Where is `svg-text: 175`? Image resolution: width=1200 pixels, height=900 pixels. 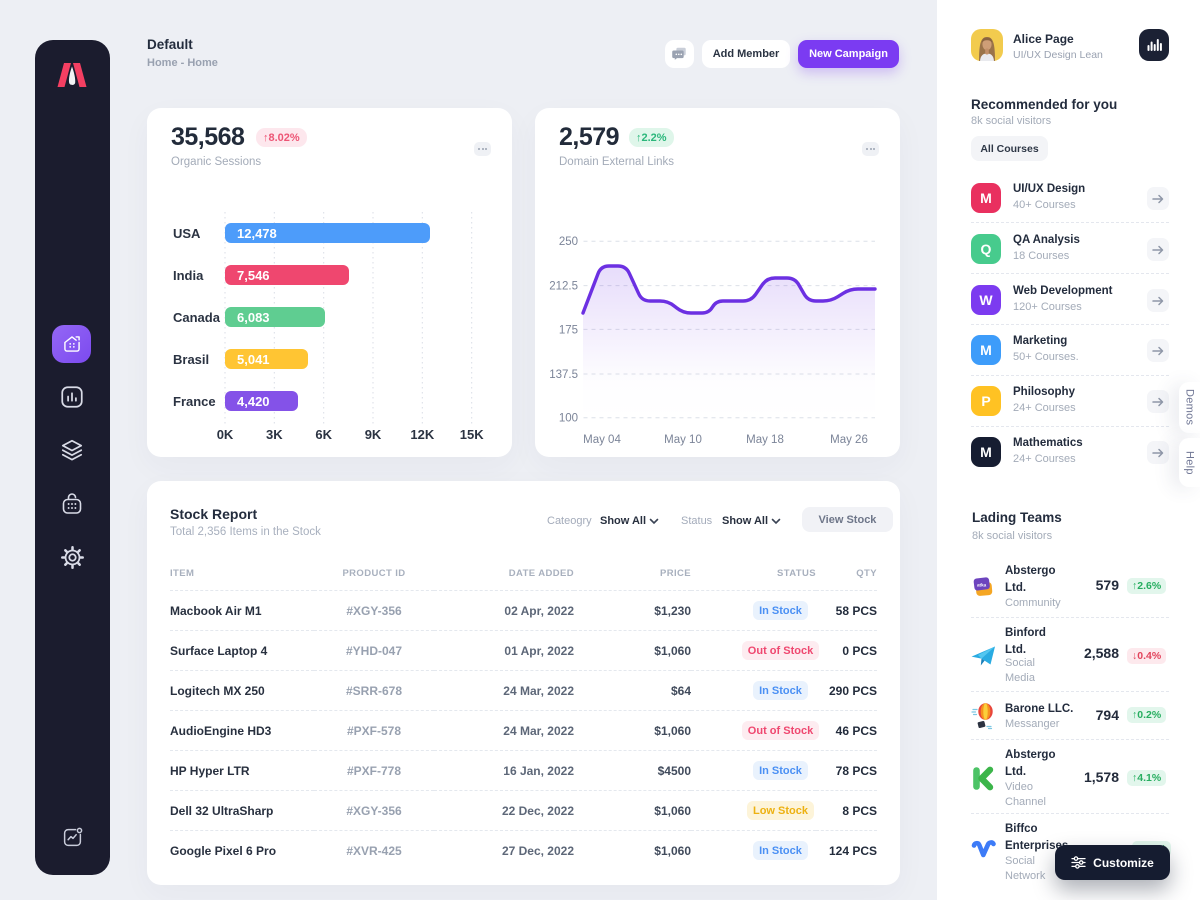 svg-text: 175 is located at coordinates (568, 331).